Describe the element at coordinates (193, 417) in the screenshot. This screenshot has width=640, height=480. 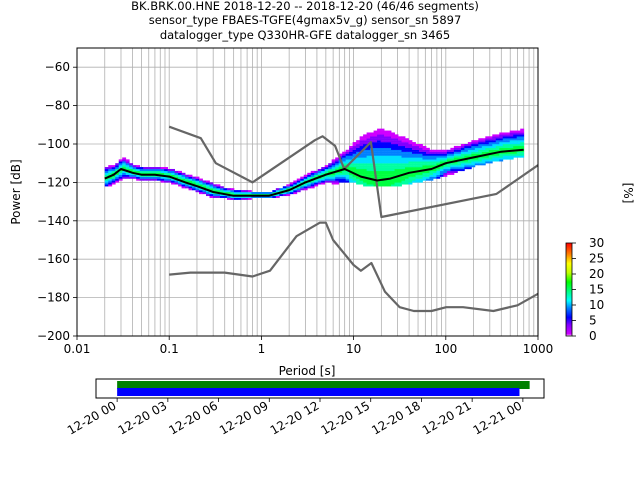
I see `timeline-tick-label: 12-20 06` at that location.